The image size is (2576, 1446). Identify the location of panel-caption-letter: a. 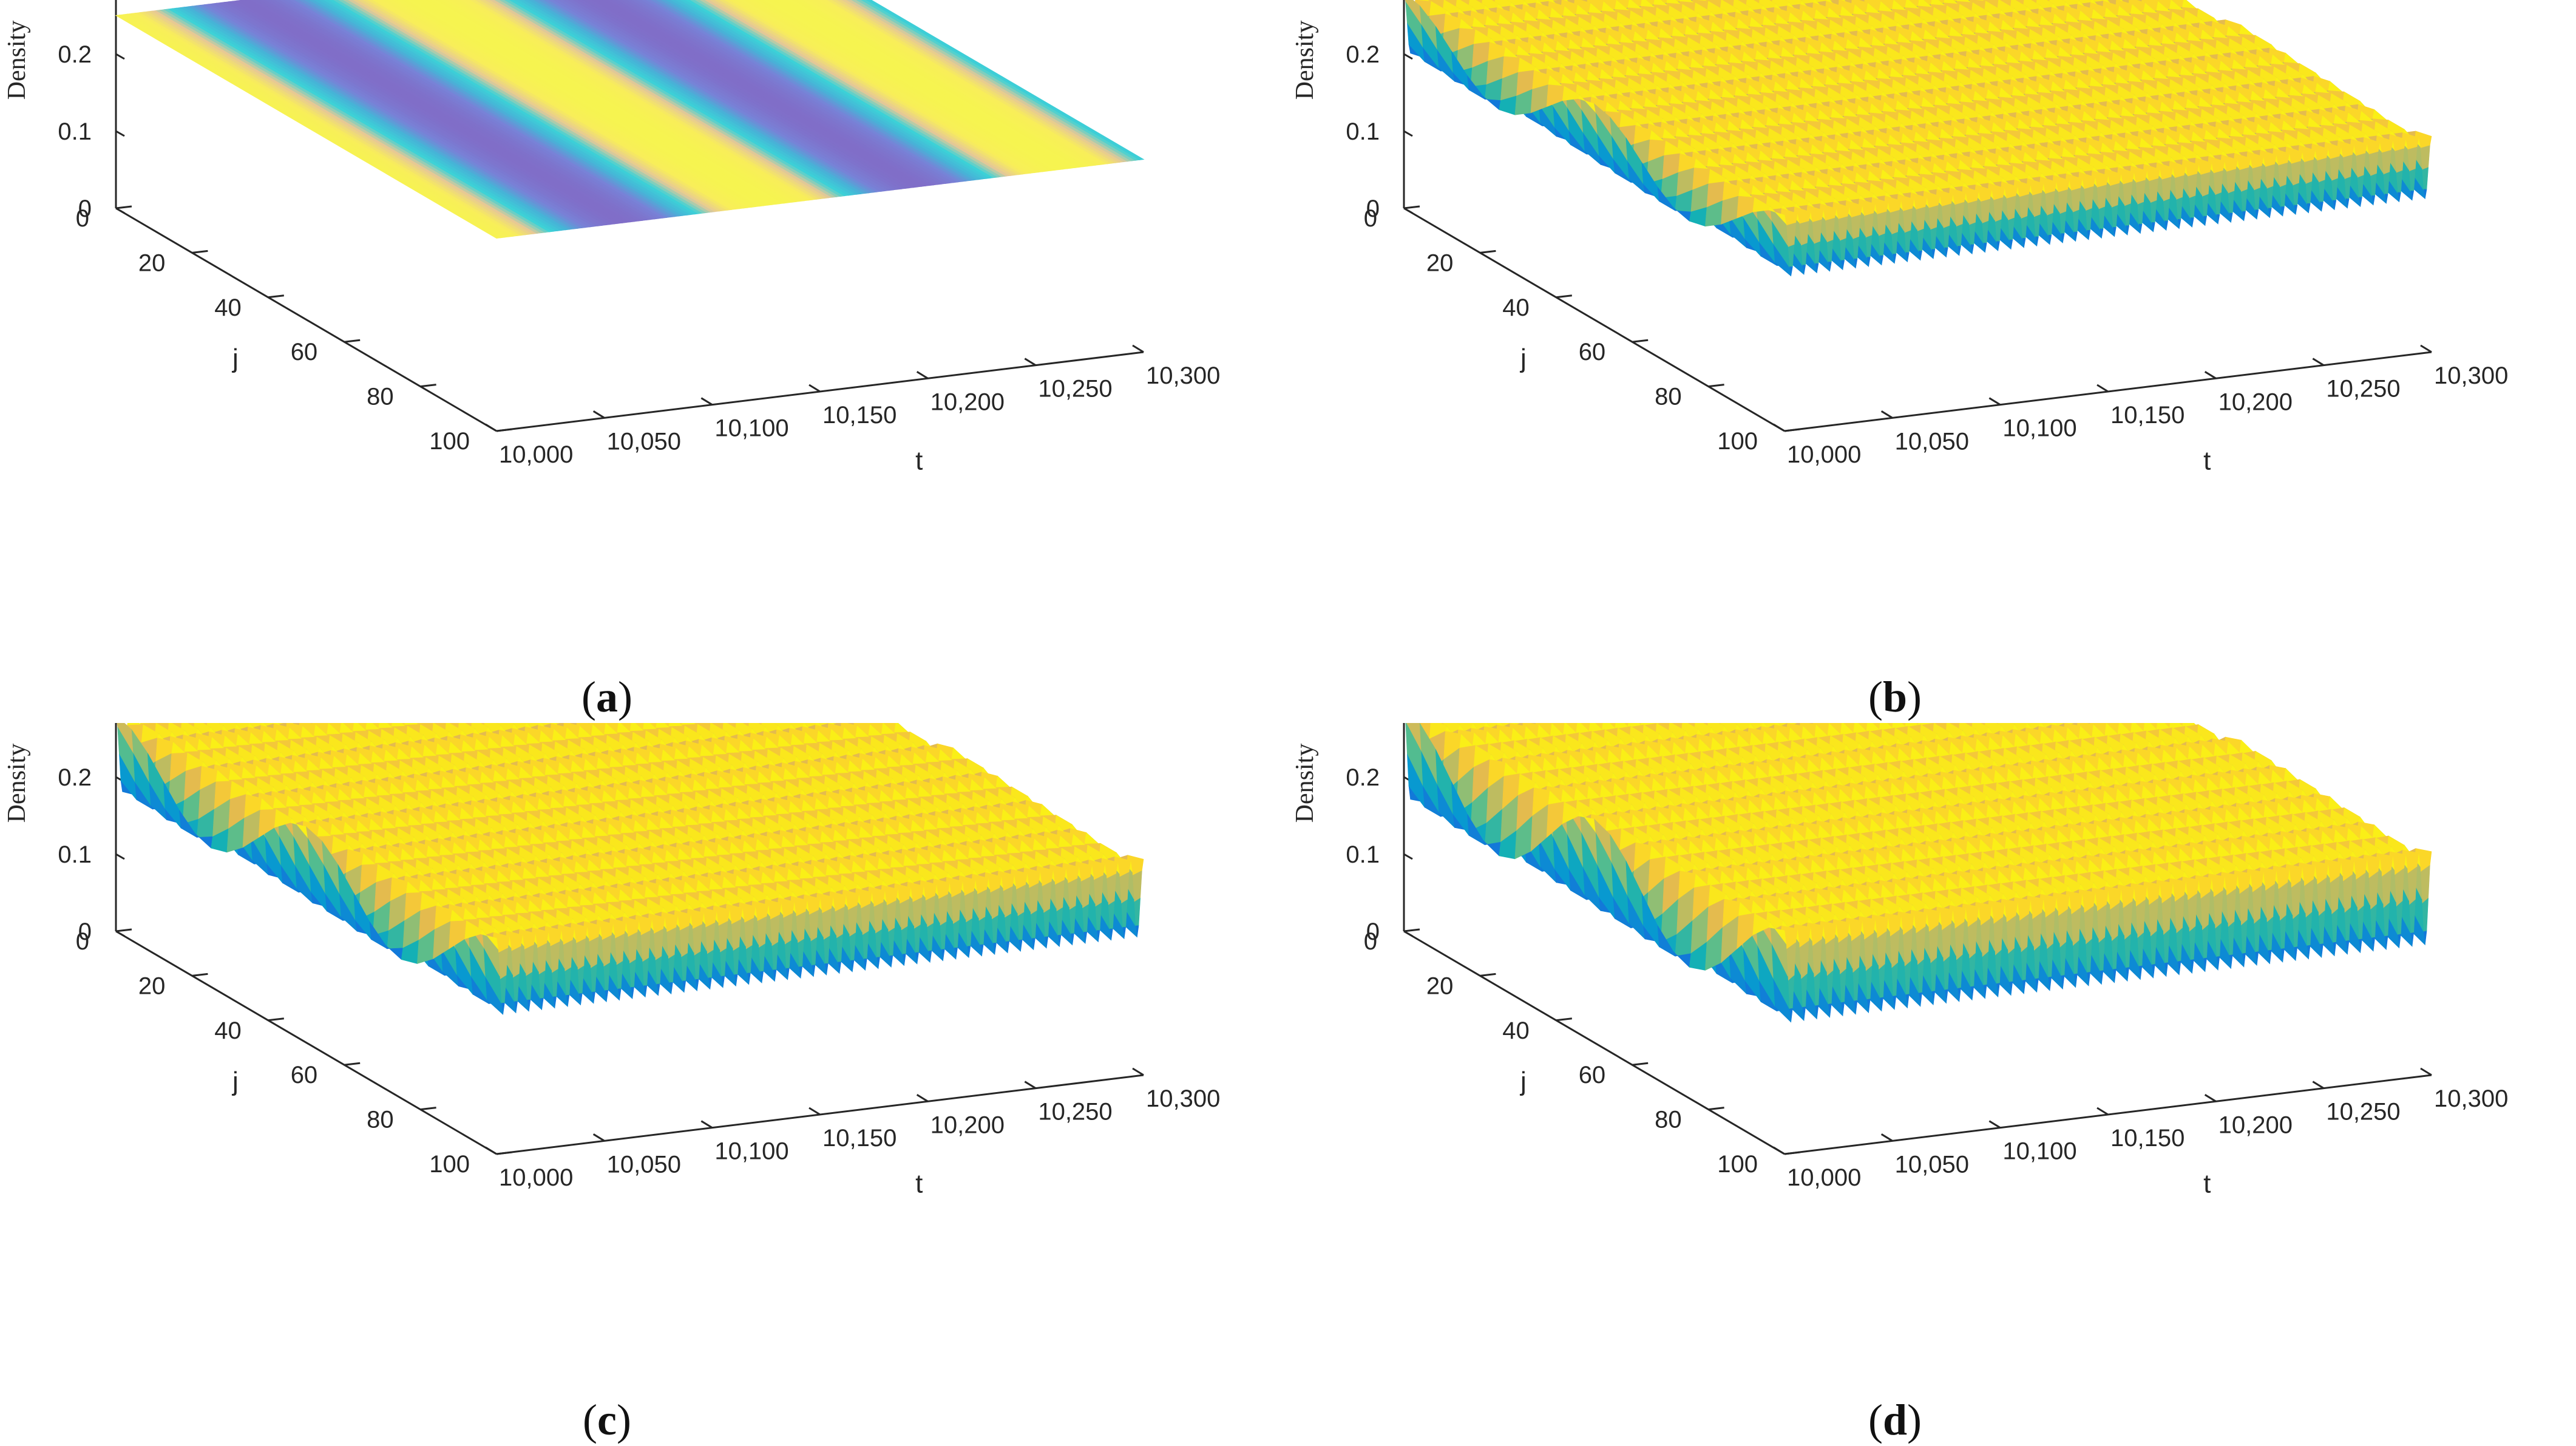
(607, 697).